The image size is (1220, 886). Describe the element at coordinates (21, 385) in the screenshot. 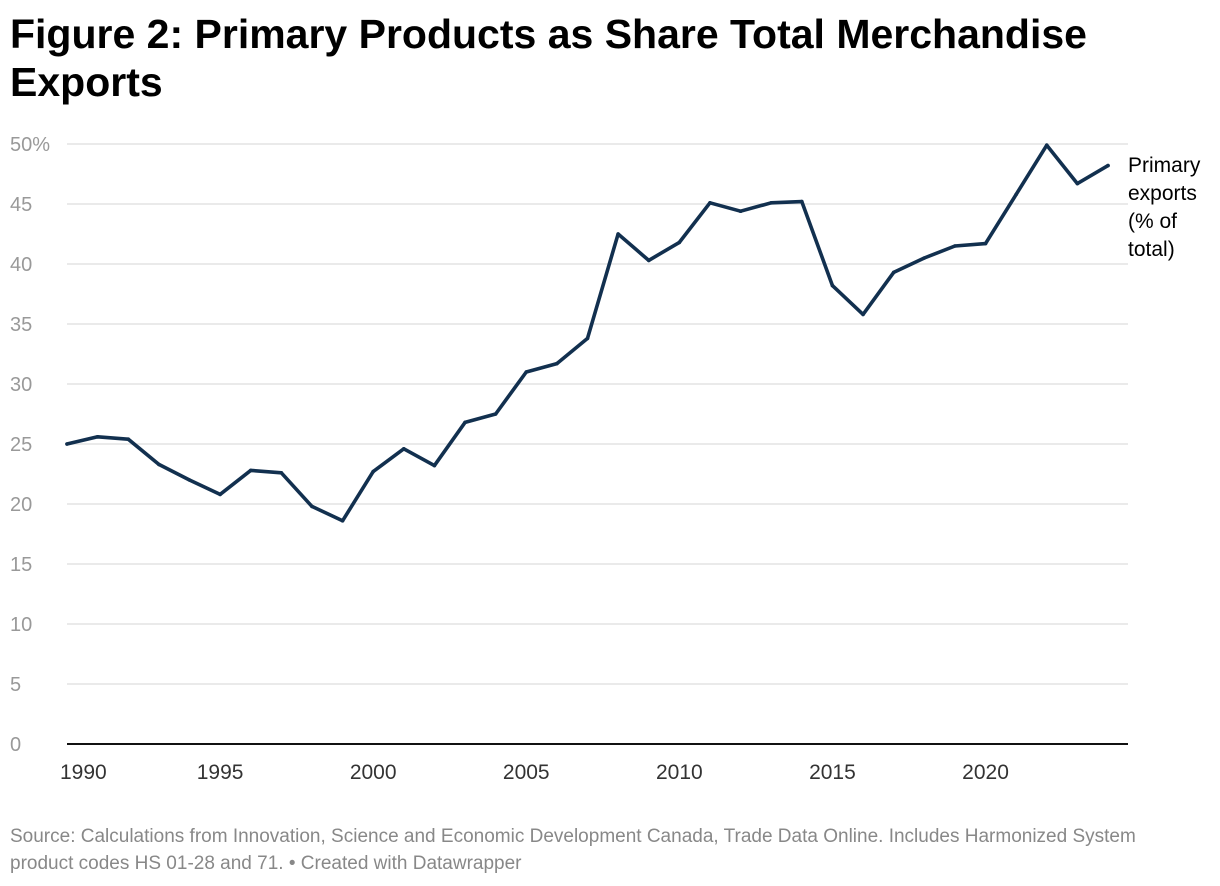

I see `y-tick-label-30: 30` at that location.